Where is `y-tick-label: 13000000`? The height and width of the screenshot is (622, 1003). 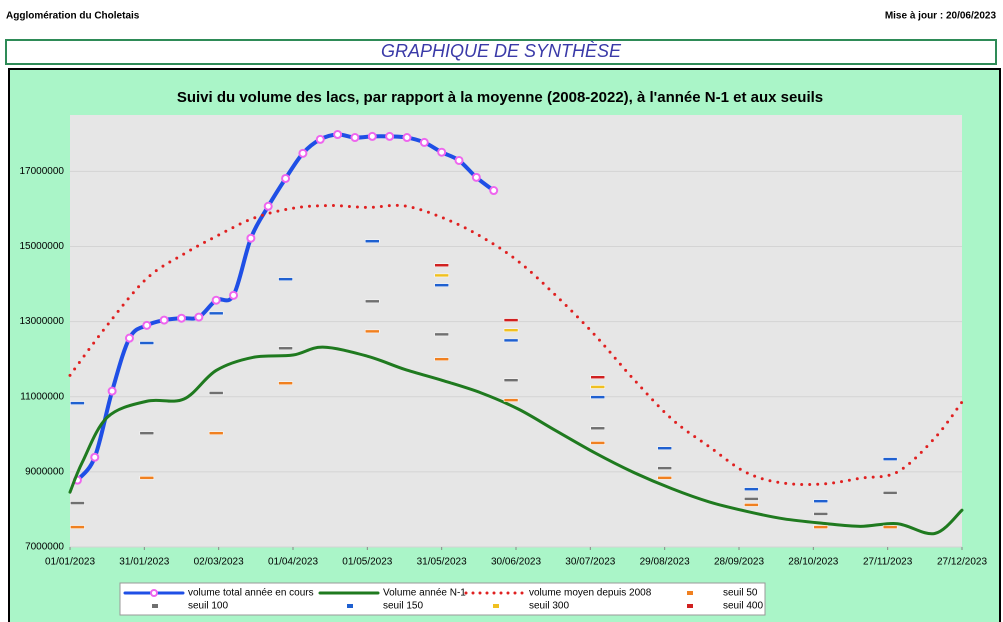 y-tick-label: 13000000 is located at coordinates (42, 321).